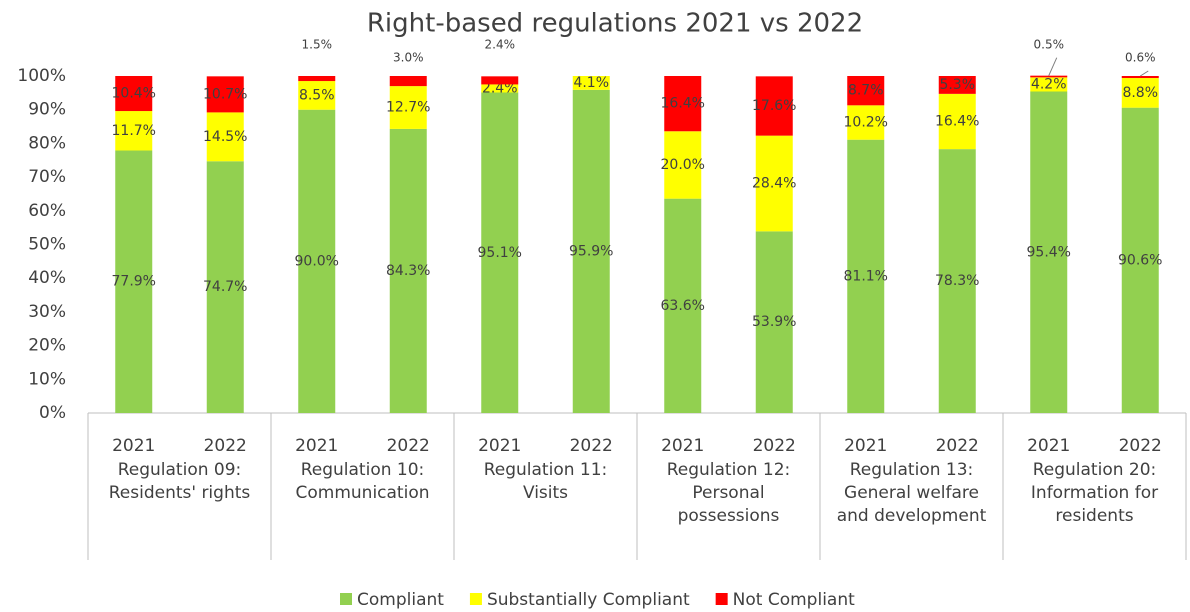 The width and height of the screenshot is (1190, 612). I want to click on data-label: 90.6%, so click(1140, 260).